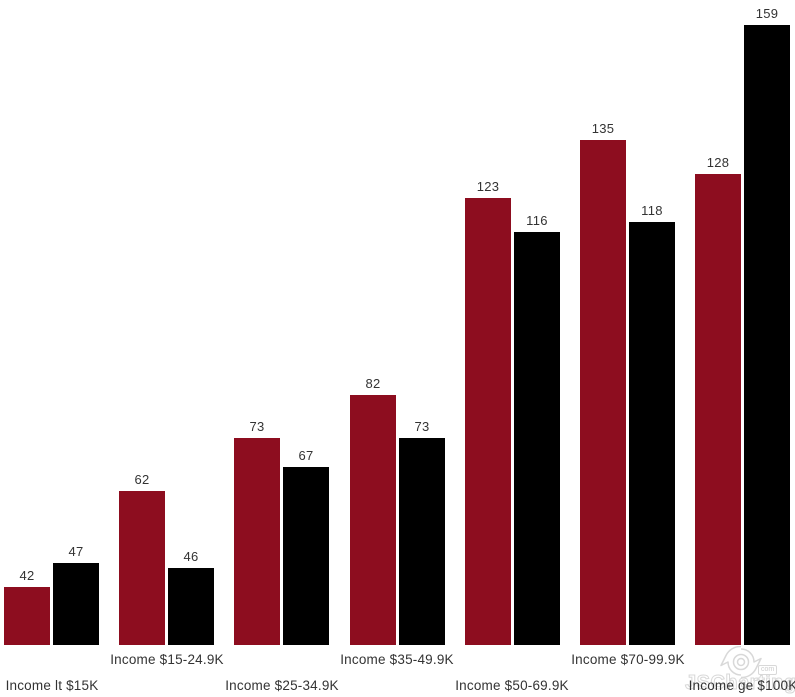 Image resolution: width=795 pixels, height=697 pixels. What do you see at coordinates (76, 551) in the screenshot?
I see `value-label: 47` at bounding box center [76, 551].